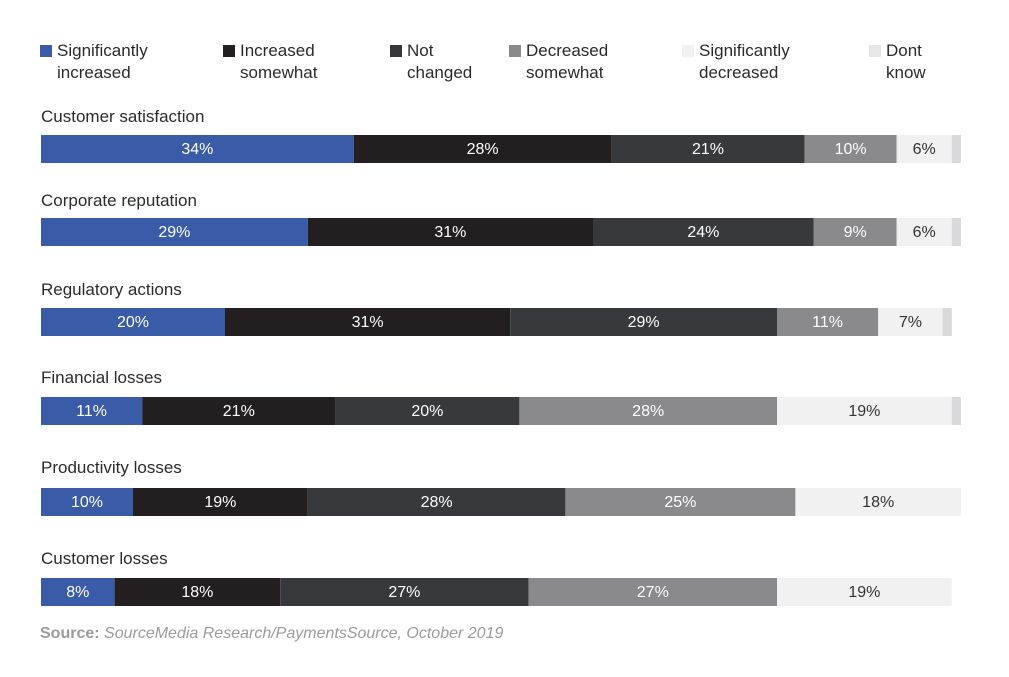  I want to click on legend-label: Decreased somewhat, so click(567, 61).